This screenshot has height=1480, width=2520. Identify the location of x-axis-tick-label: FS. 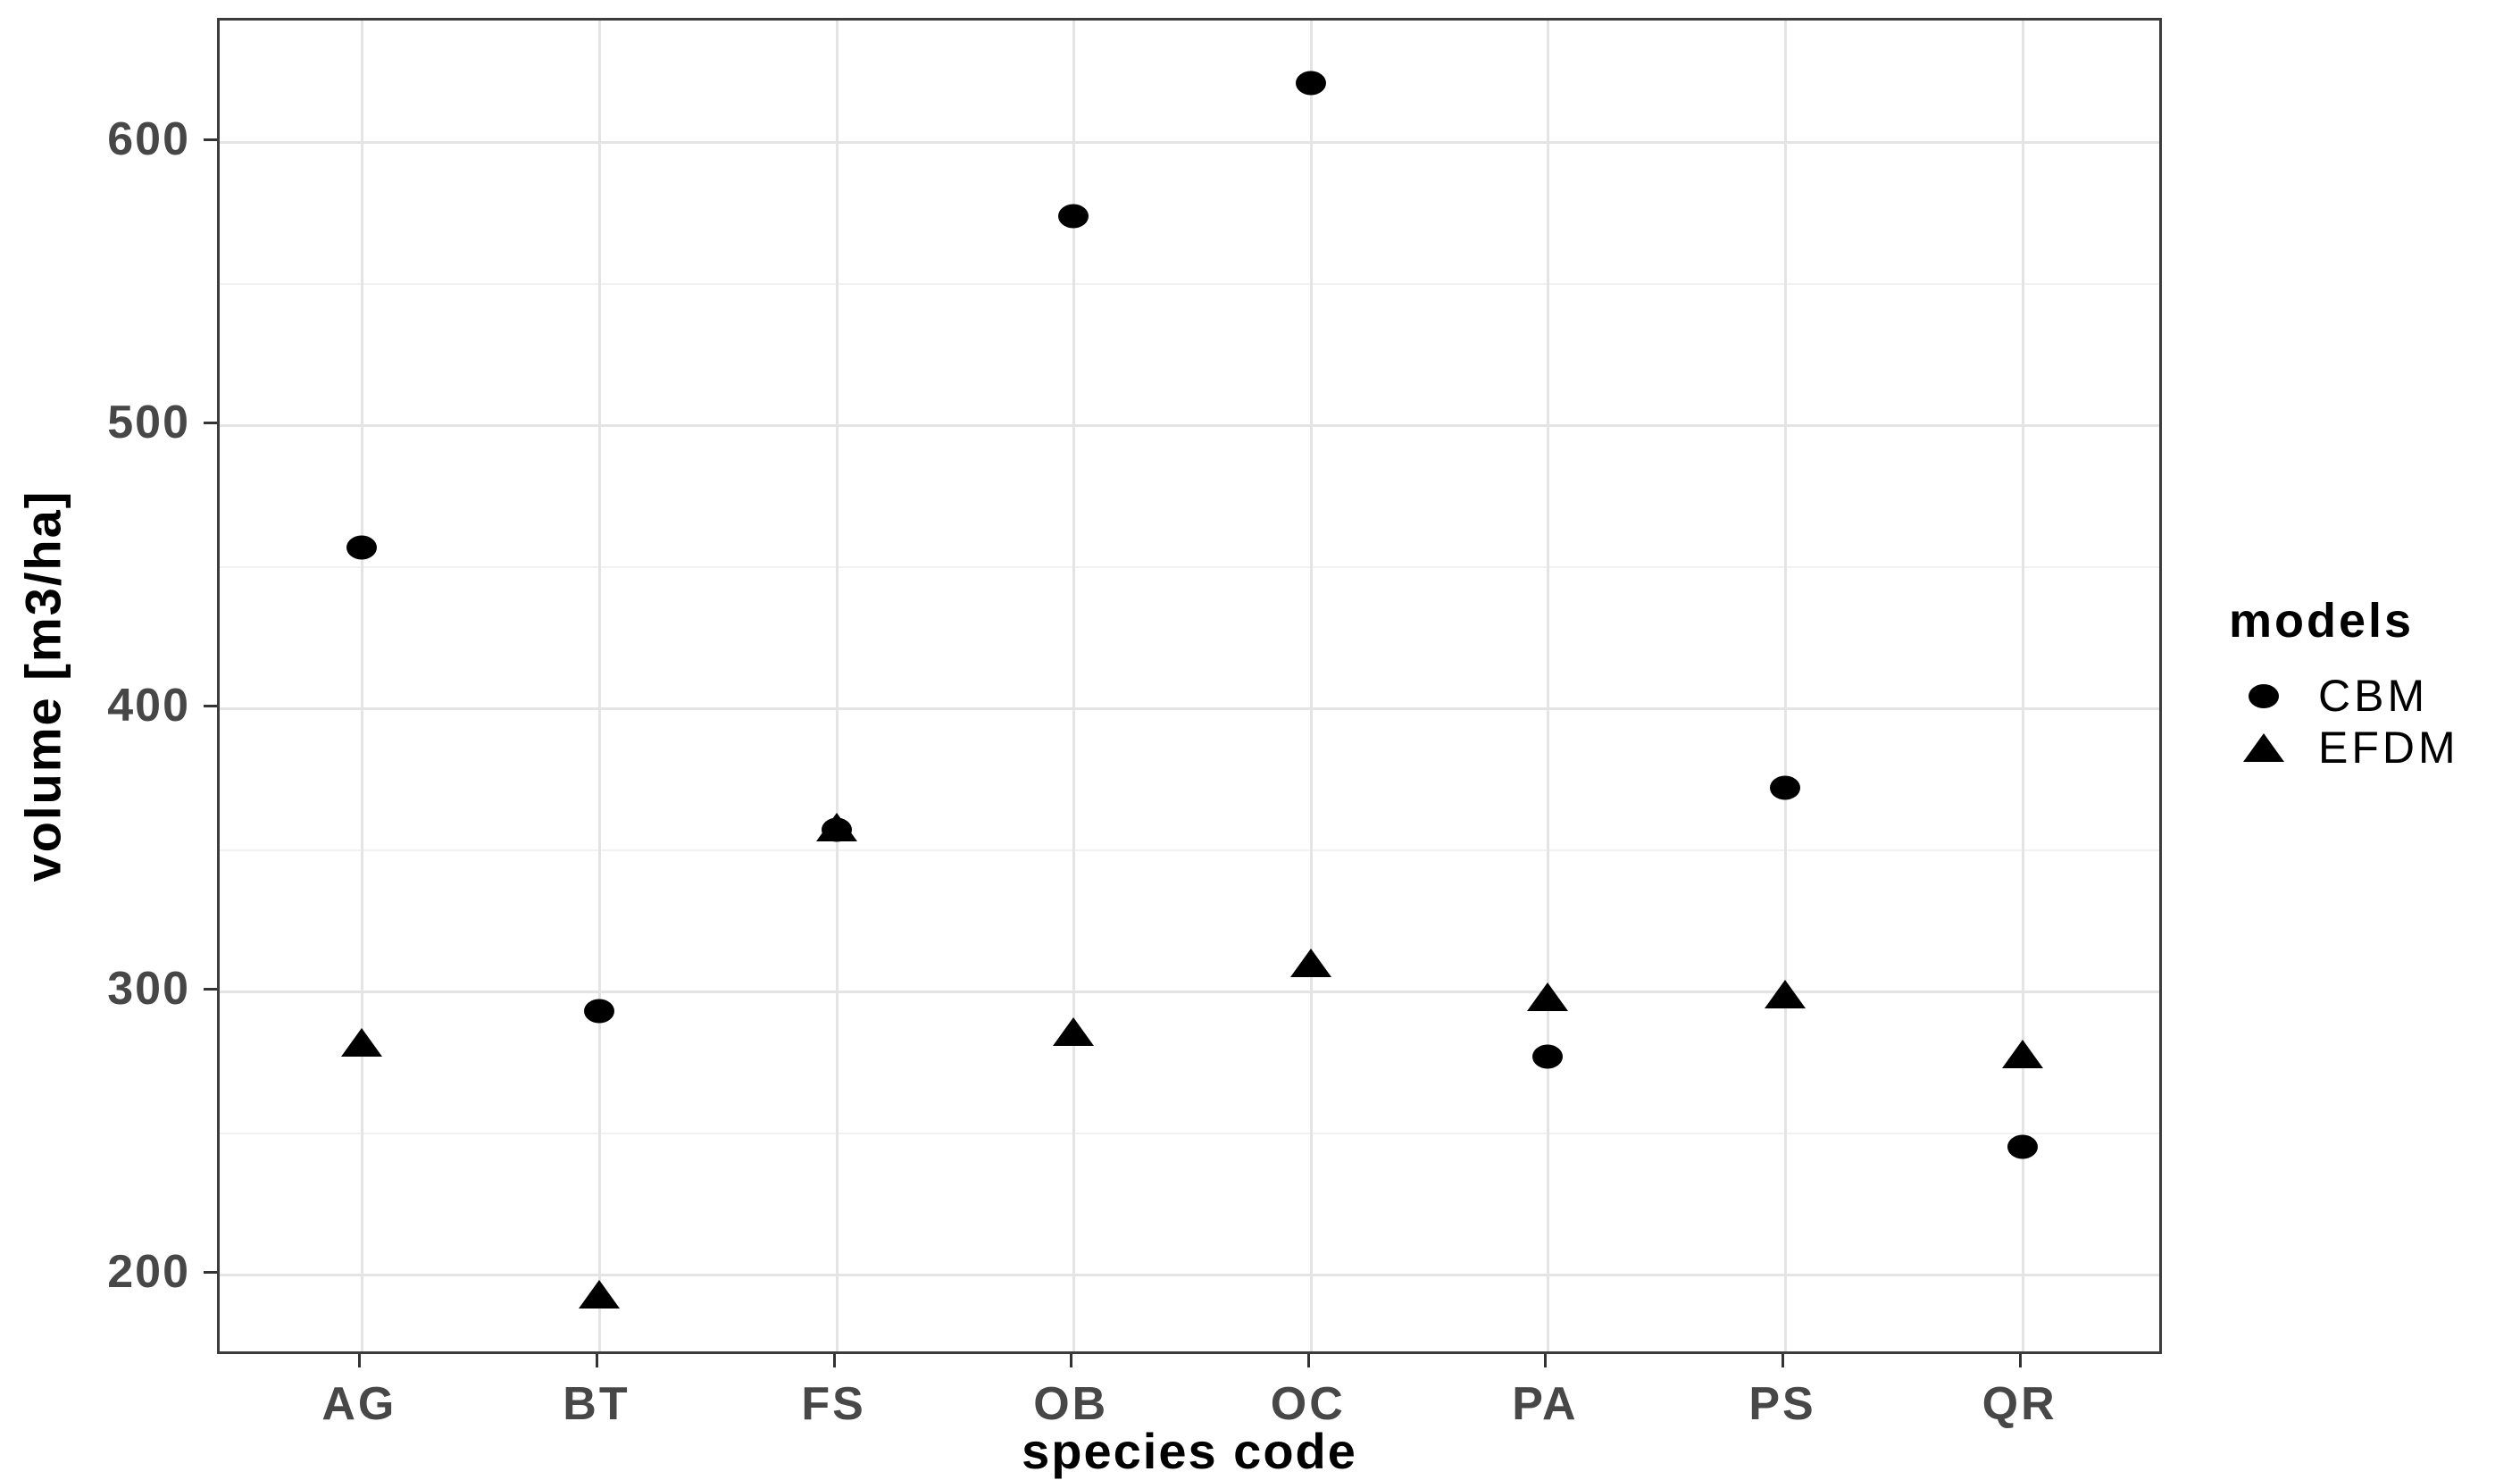
(834, 1404).